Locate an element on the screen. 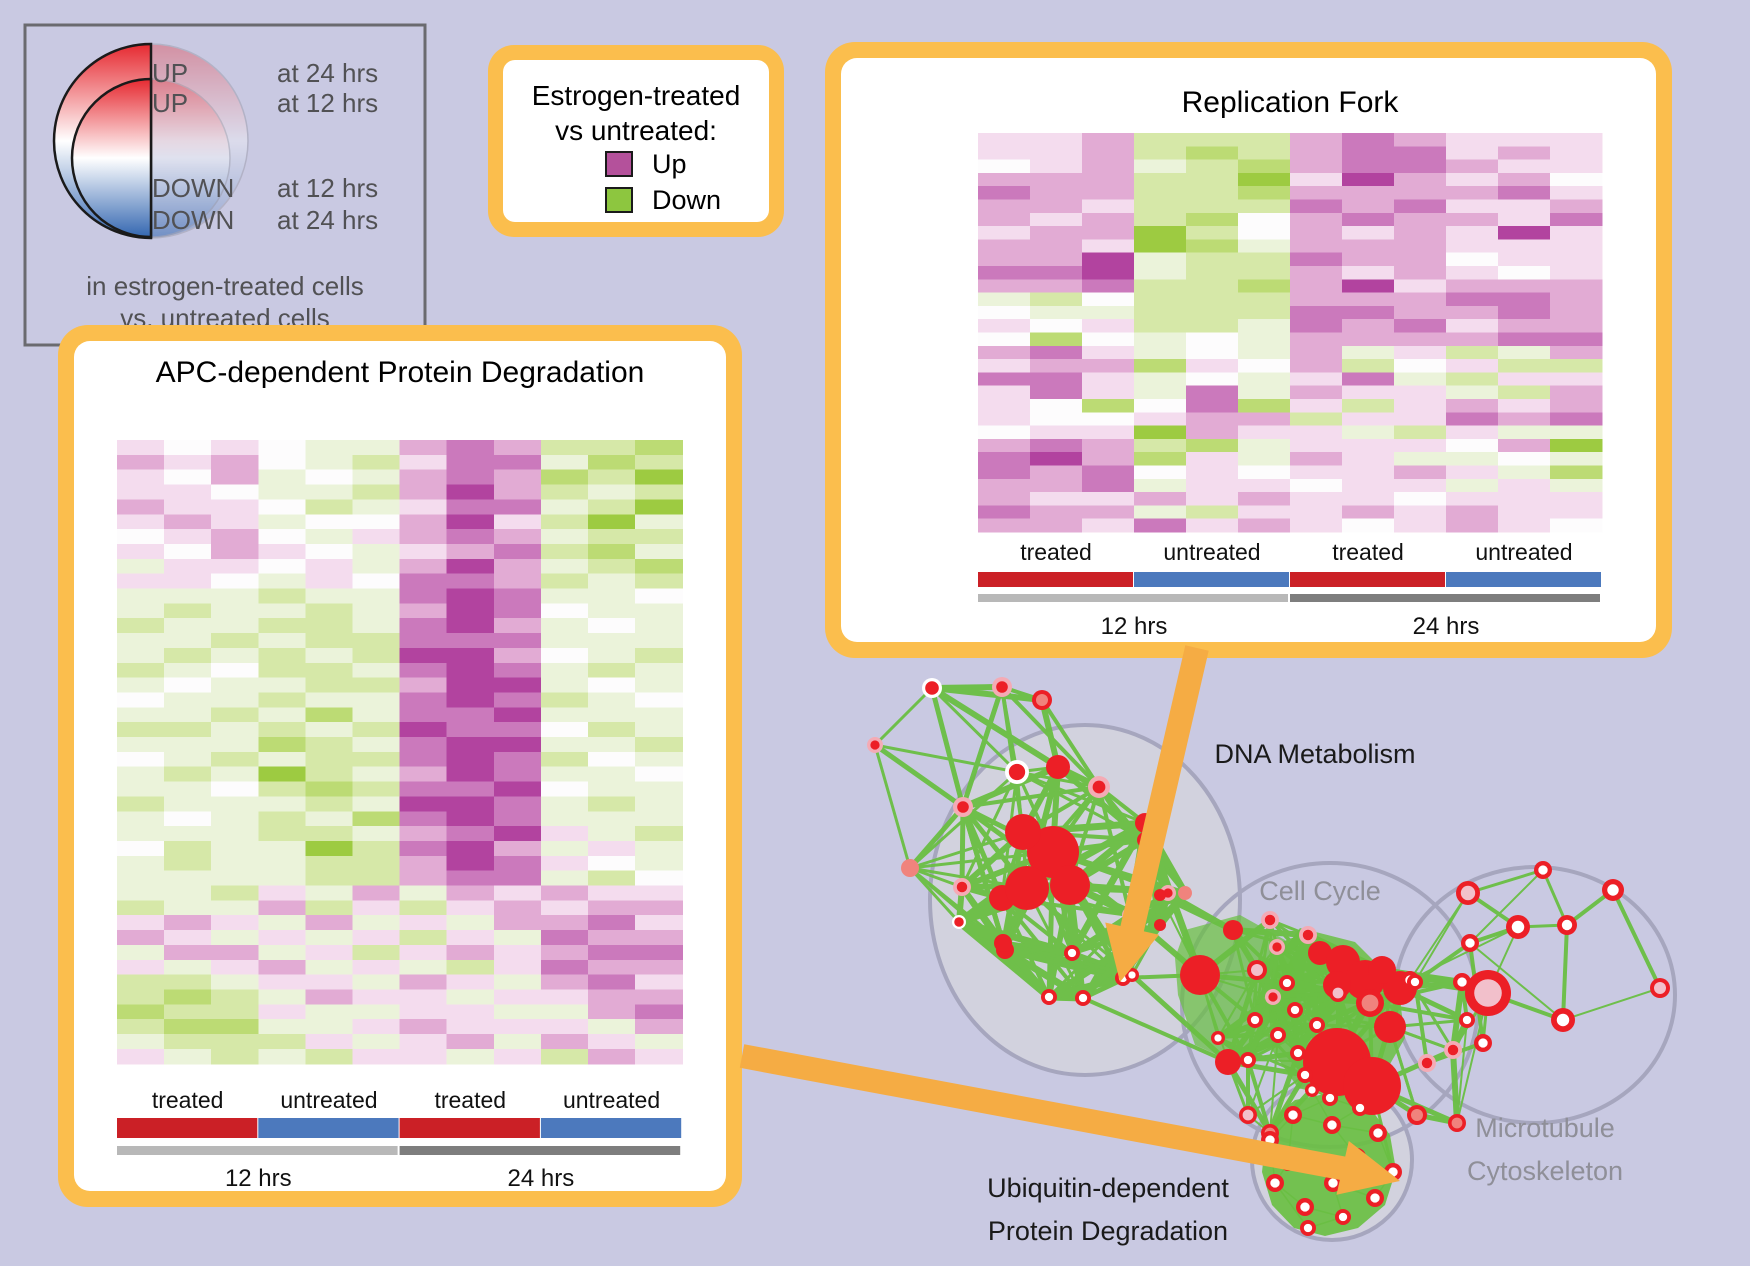  legend-background is located at coordinates (636, 141).